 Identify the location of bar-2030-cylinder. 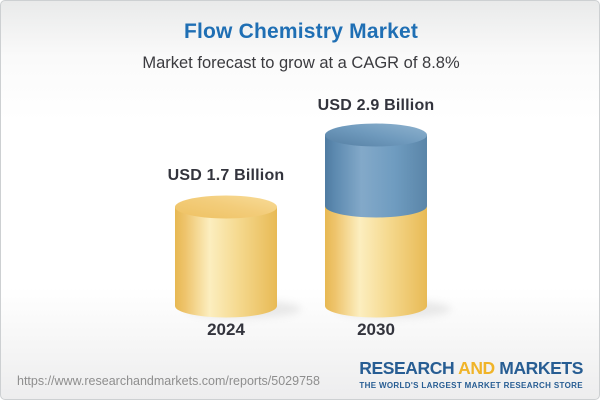
(376, 220).